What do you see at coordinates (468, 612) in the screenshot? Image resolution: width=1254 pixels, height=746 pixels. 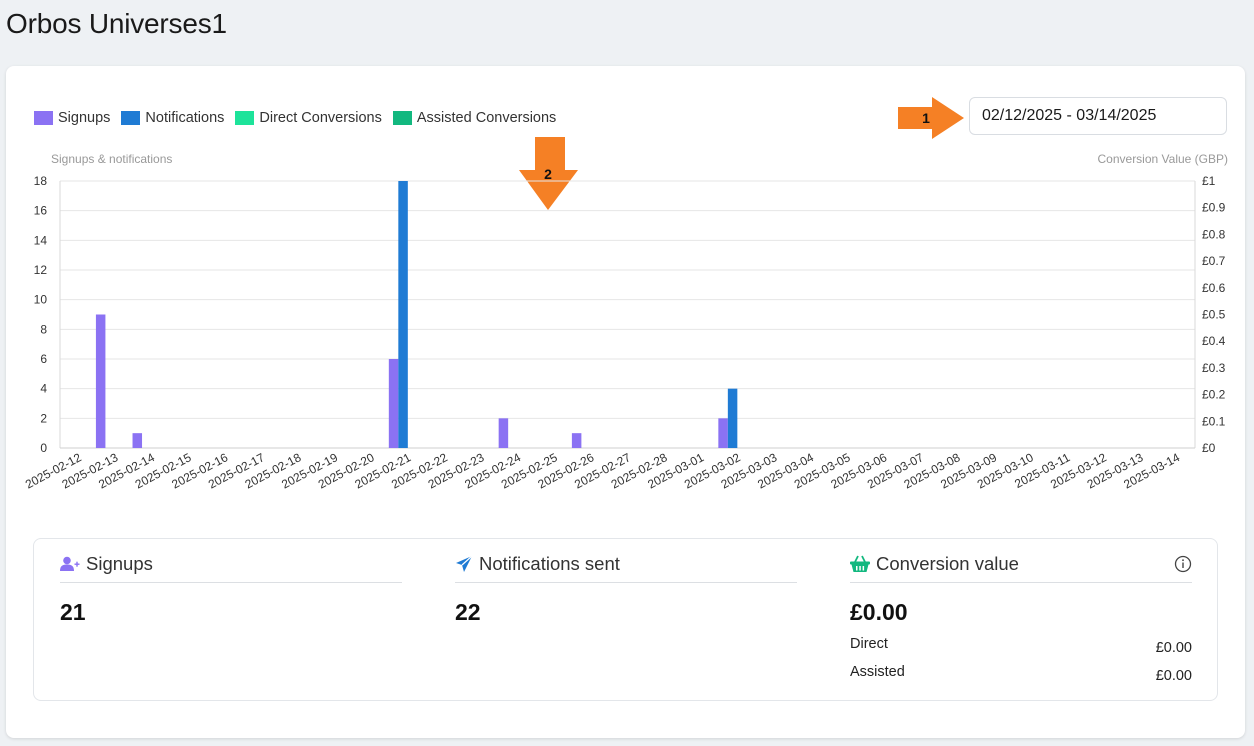 I see `stat-notifications-value: 22` at bounding box center [468, 612].